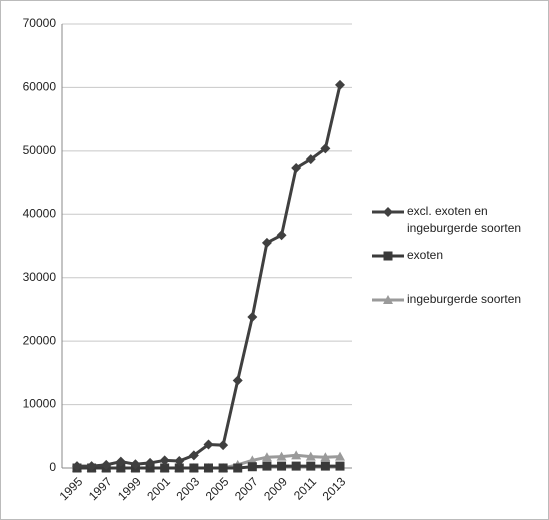 The image size is (549, 520). I want to click on legend-entry: excl. exoten en ingeburgerde soorten, so click(446, 219).